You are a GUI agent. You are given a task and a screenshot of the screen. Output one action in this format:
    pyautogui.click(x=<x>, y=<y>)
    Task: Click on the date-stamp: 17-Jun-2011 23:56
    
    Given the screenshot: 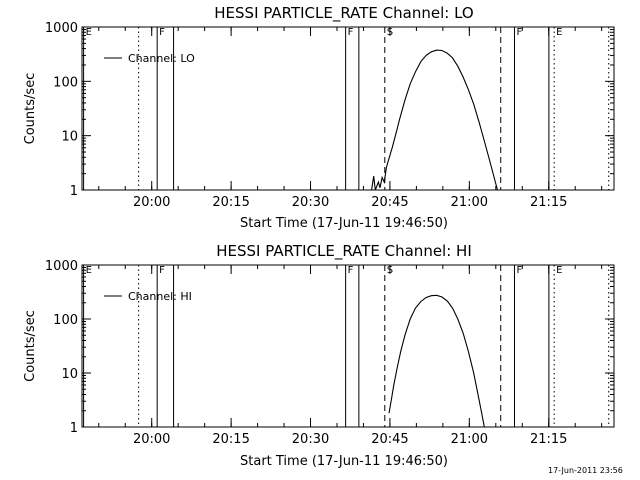 What is the action you would take?
    pyautogui.click(x=585, y=470)
    